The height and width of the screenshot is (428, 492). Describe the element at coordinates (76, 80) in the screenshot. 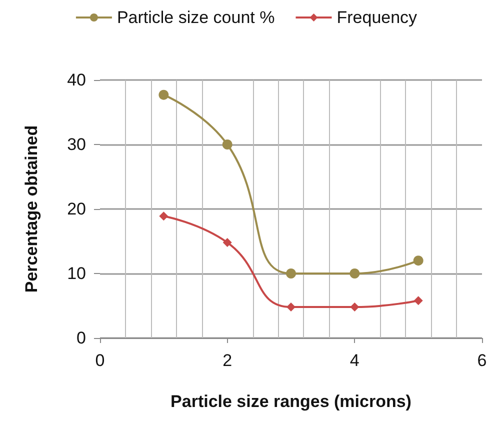

I see `y-tick-label: 40` at that location.